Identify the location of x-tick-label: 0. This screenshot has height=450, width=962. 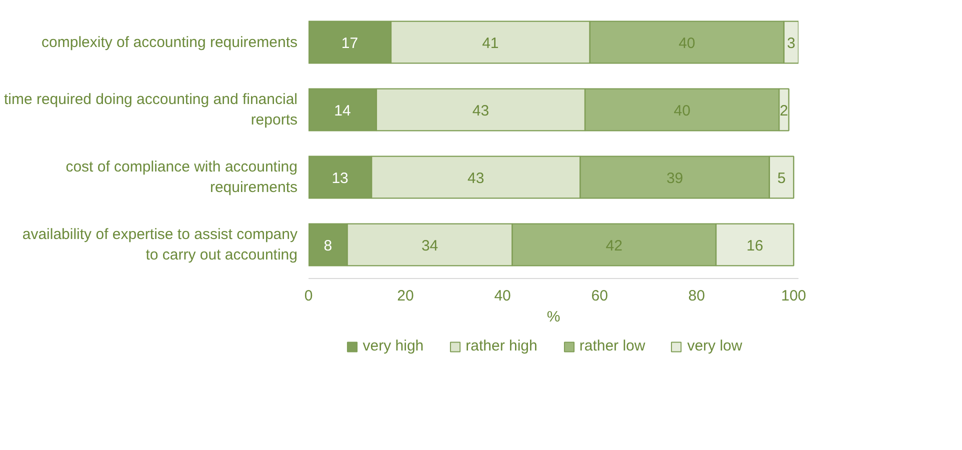
(308, 296).